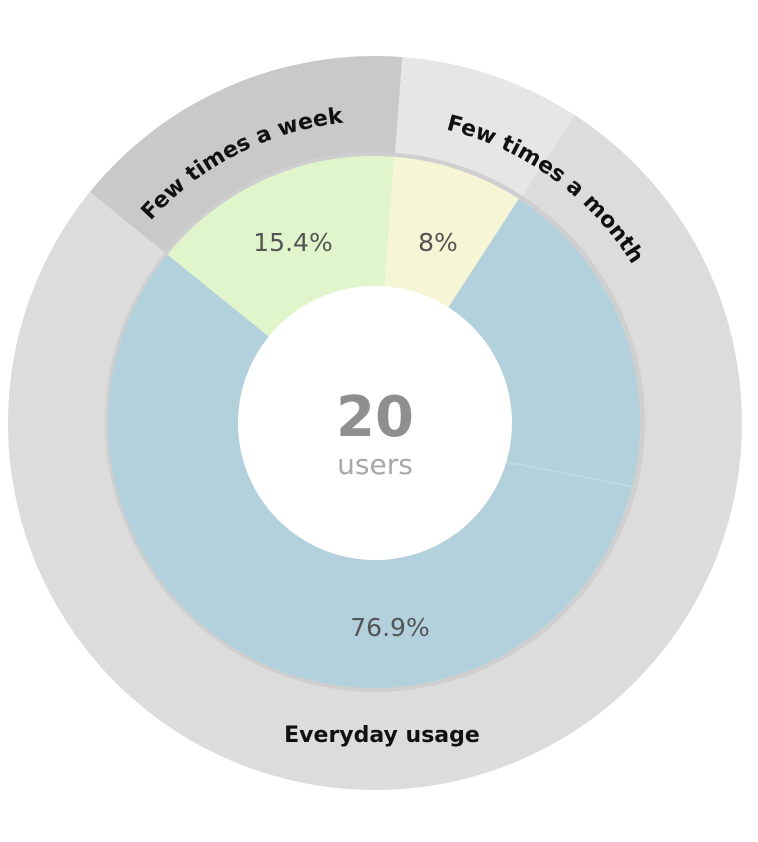  What do you see at coordinates (246, 155) in the screenshot?
I see `outer-segment-week` at bounding box center [246, 155].